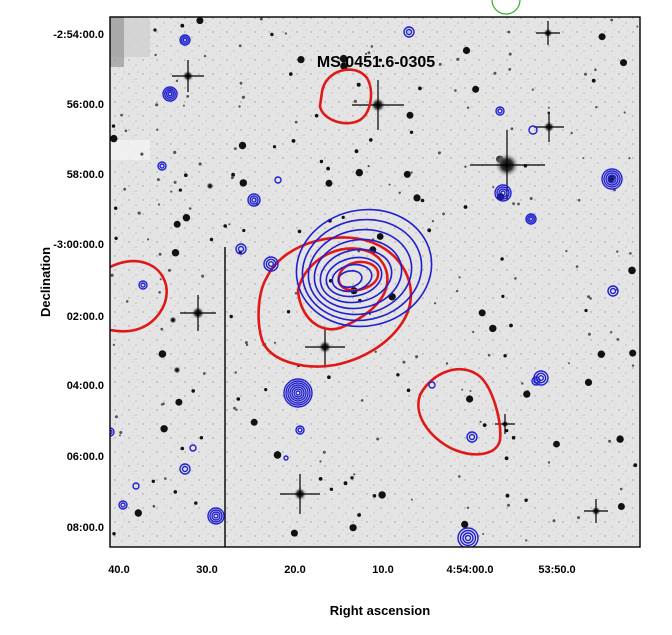 Image resolution: width=672 pixels, height=635 pixels. I want to click on radio-contour-southeast, so click(459, 411).